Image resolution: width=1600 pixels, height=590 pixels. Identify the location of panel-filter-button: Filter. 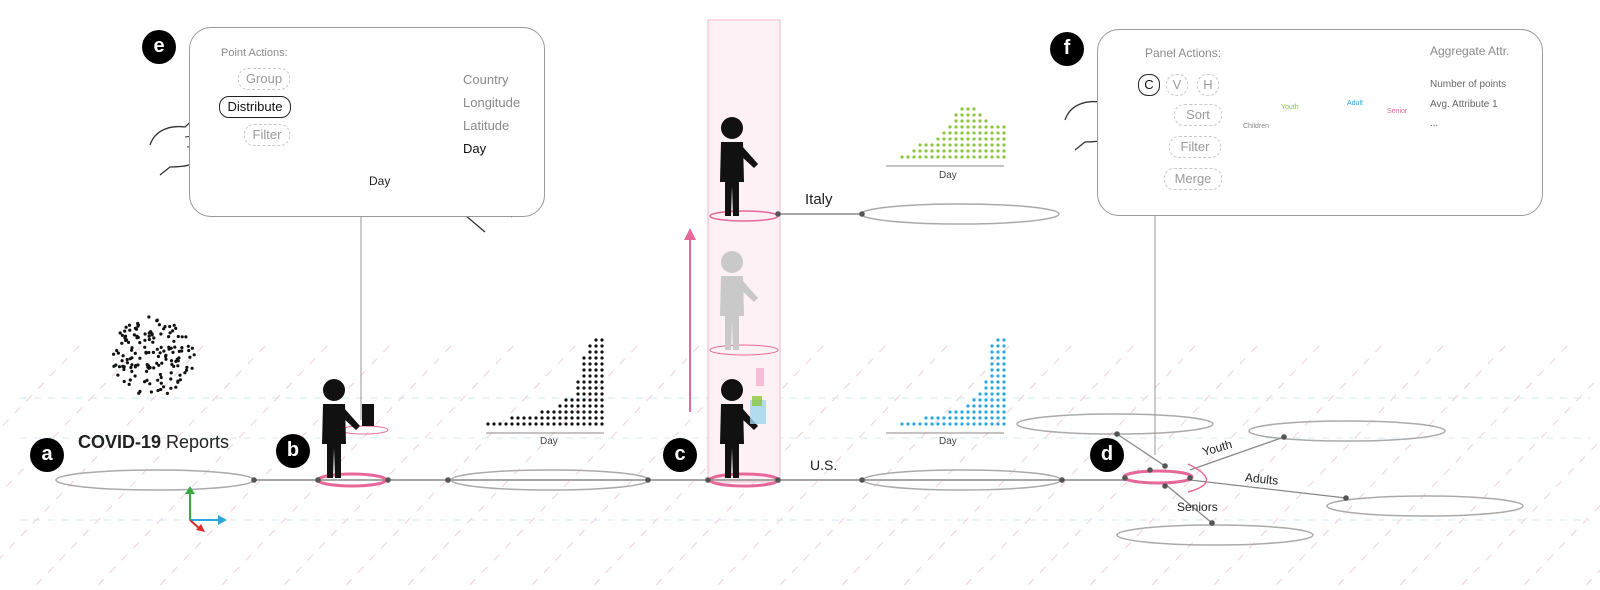
(1195, 147).